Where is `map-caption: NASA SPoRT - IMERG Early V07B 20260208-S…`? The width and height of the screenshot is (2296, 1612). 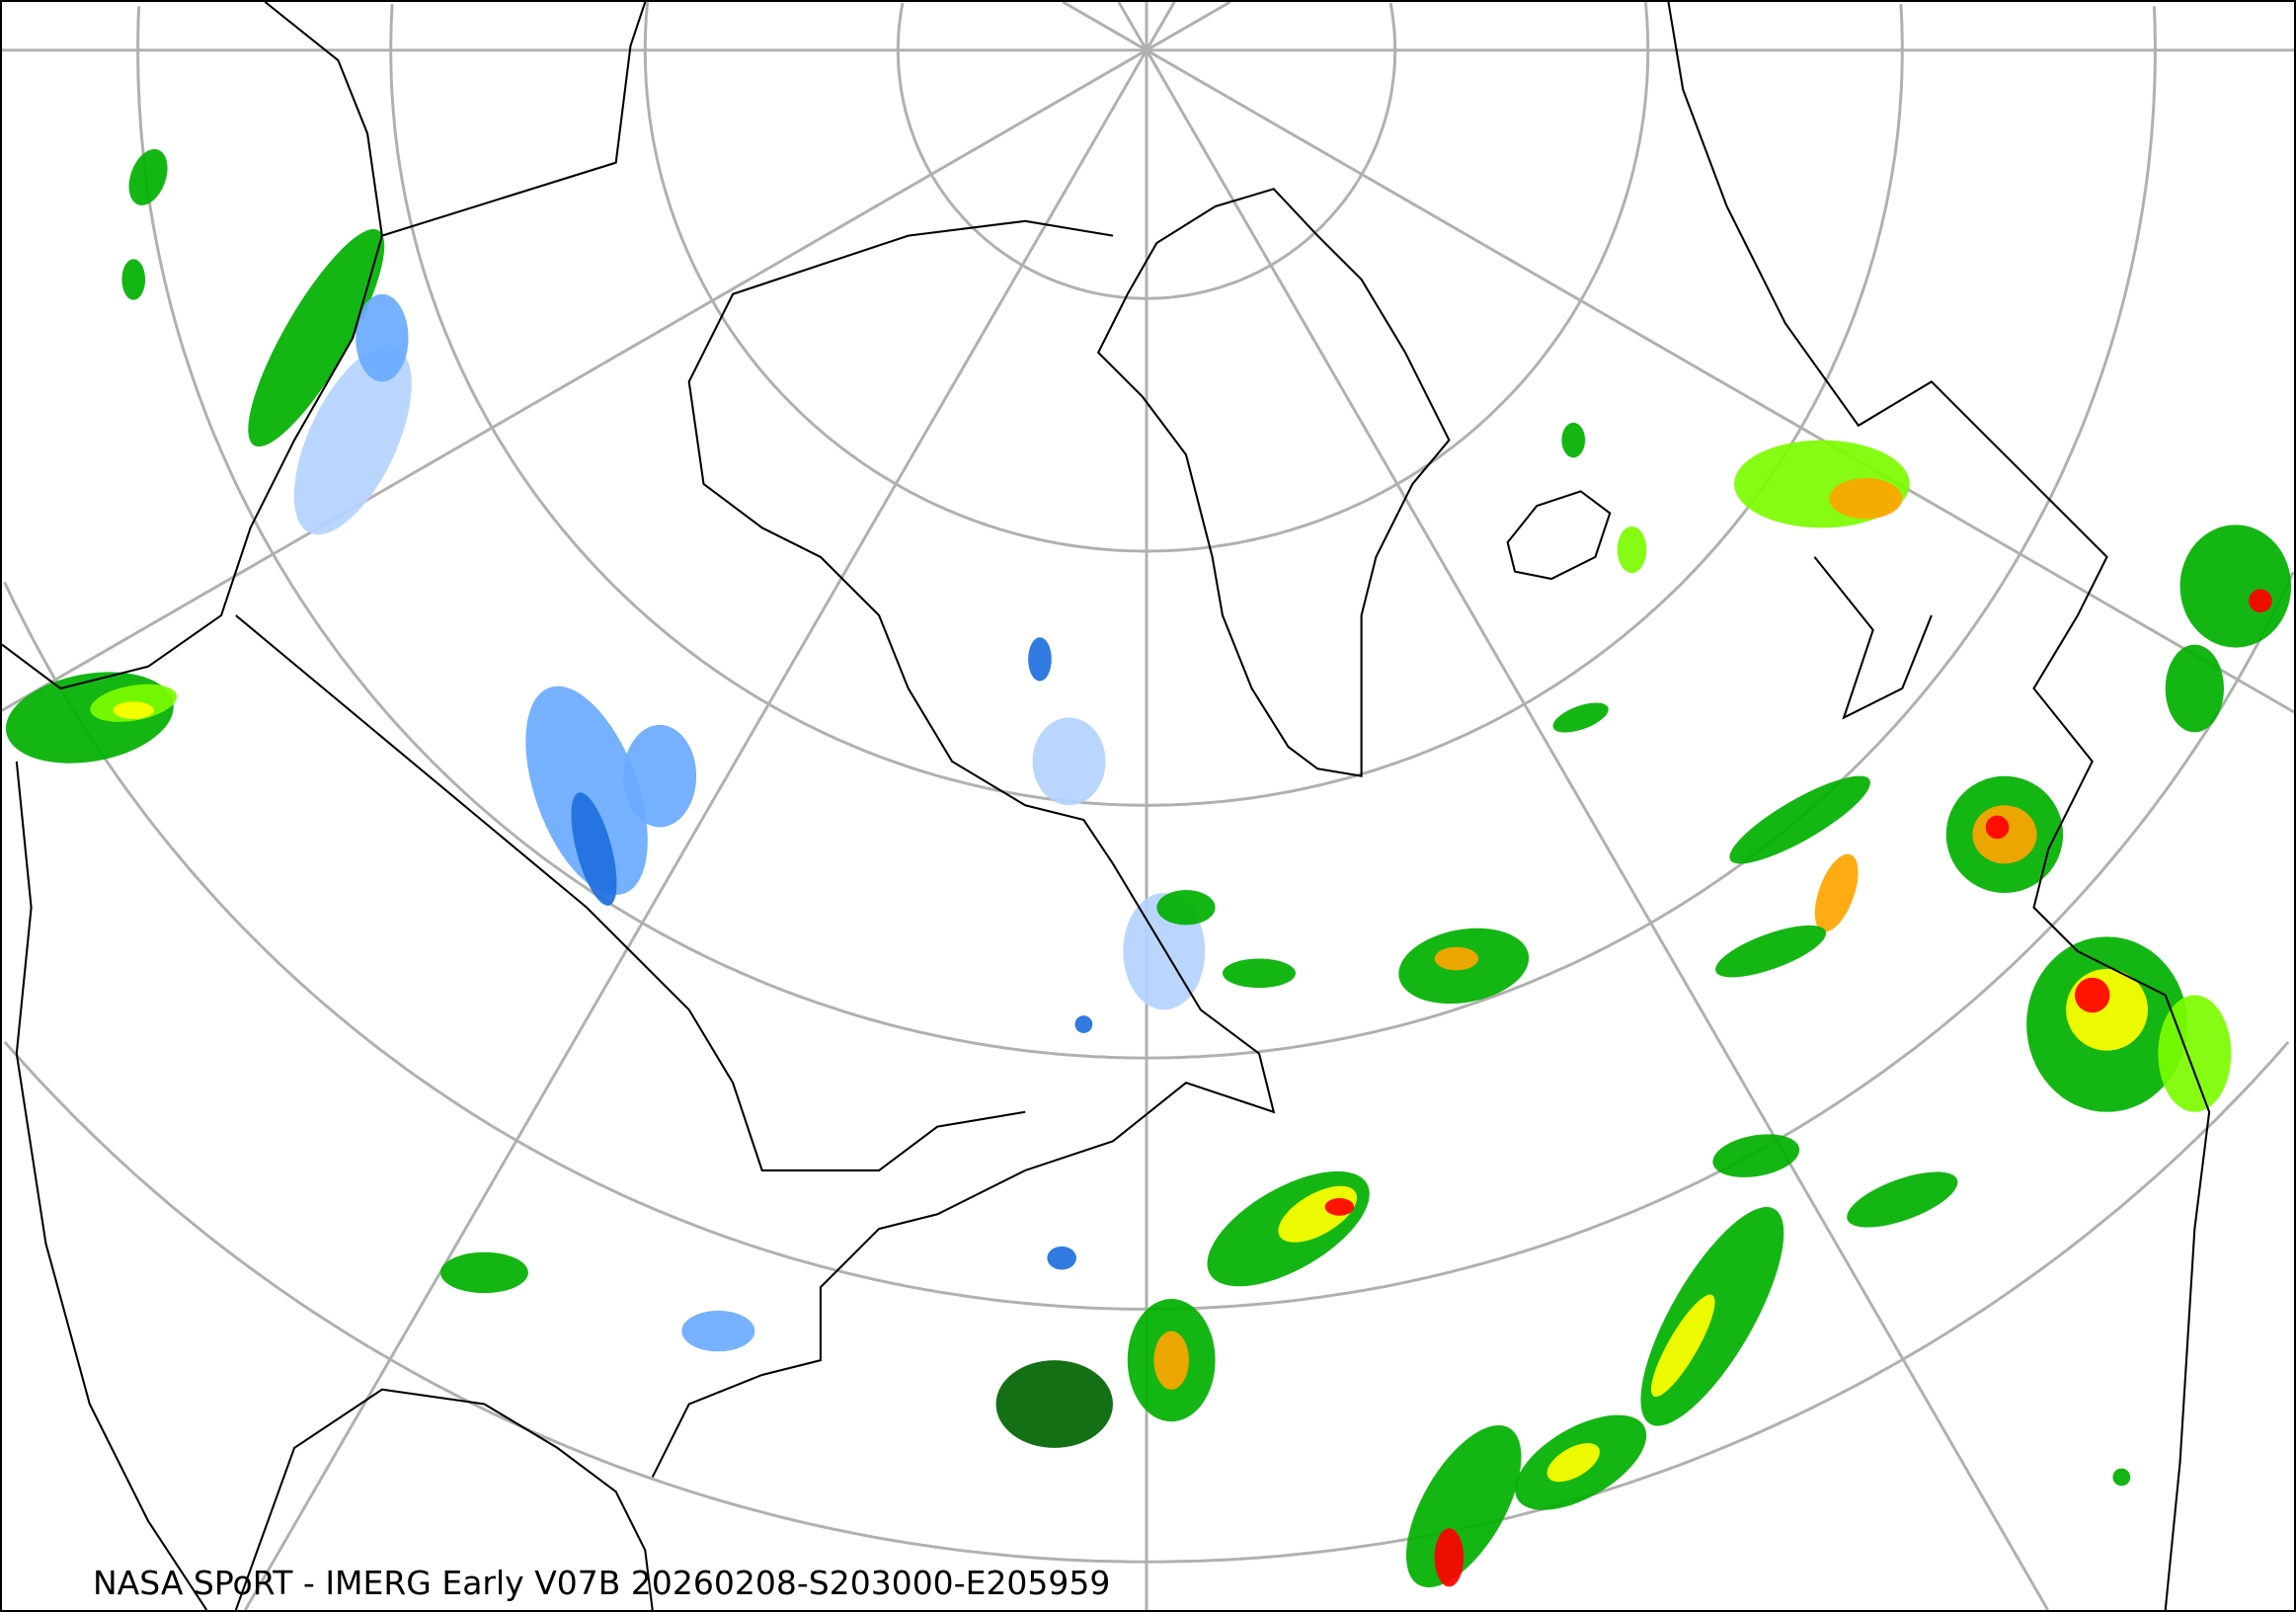 map-caption: NASA SPoRT - IMERG Early V07B 20260208-S… is located at coordinates (602, 1583).